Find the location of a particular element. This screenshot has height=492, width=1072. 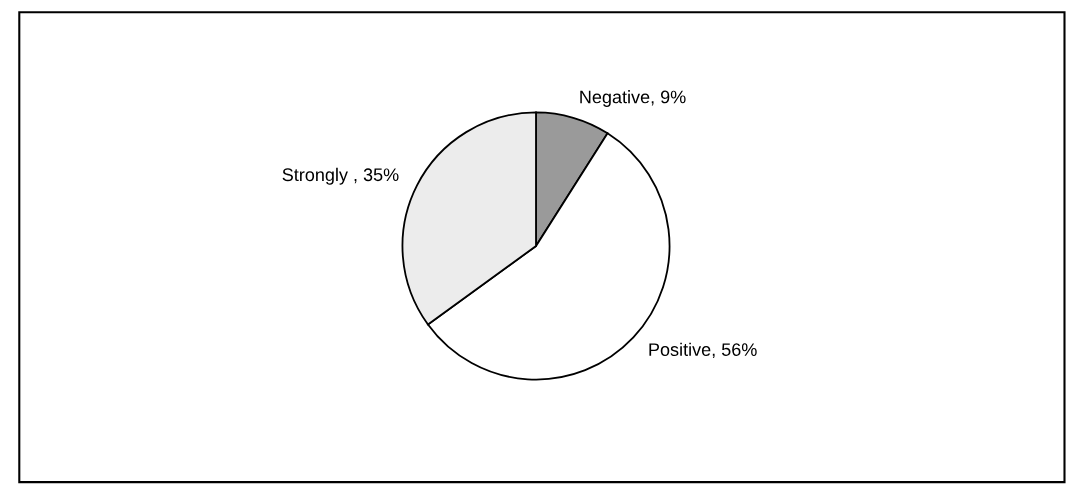

slice-label: Positive, 56% is located at coordinates (703, 350).